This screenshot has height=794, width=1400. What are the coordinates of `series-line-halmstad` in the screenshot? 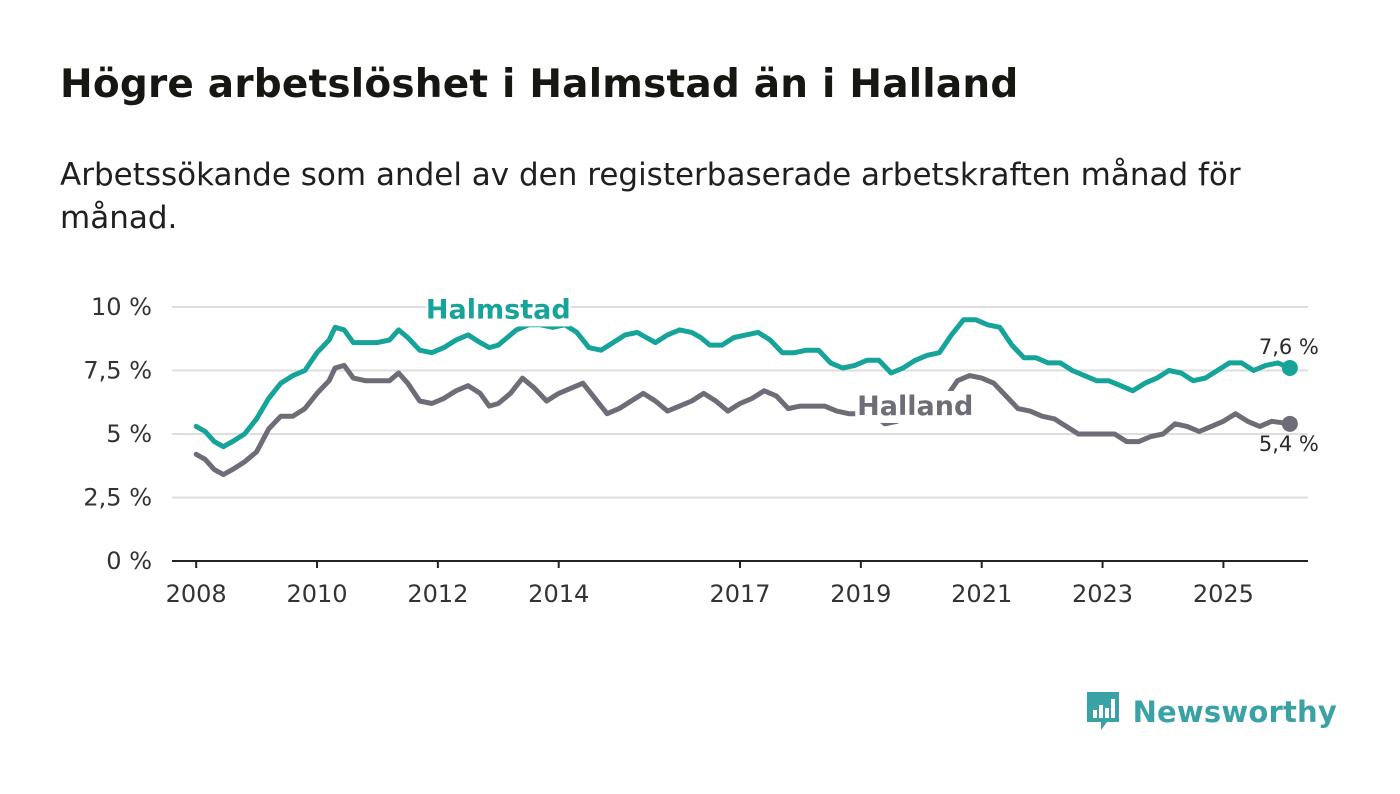 It's located at (743, 383).